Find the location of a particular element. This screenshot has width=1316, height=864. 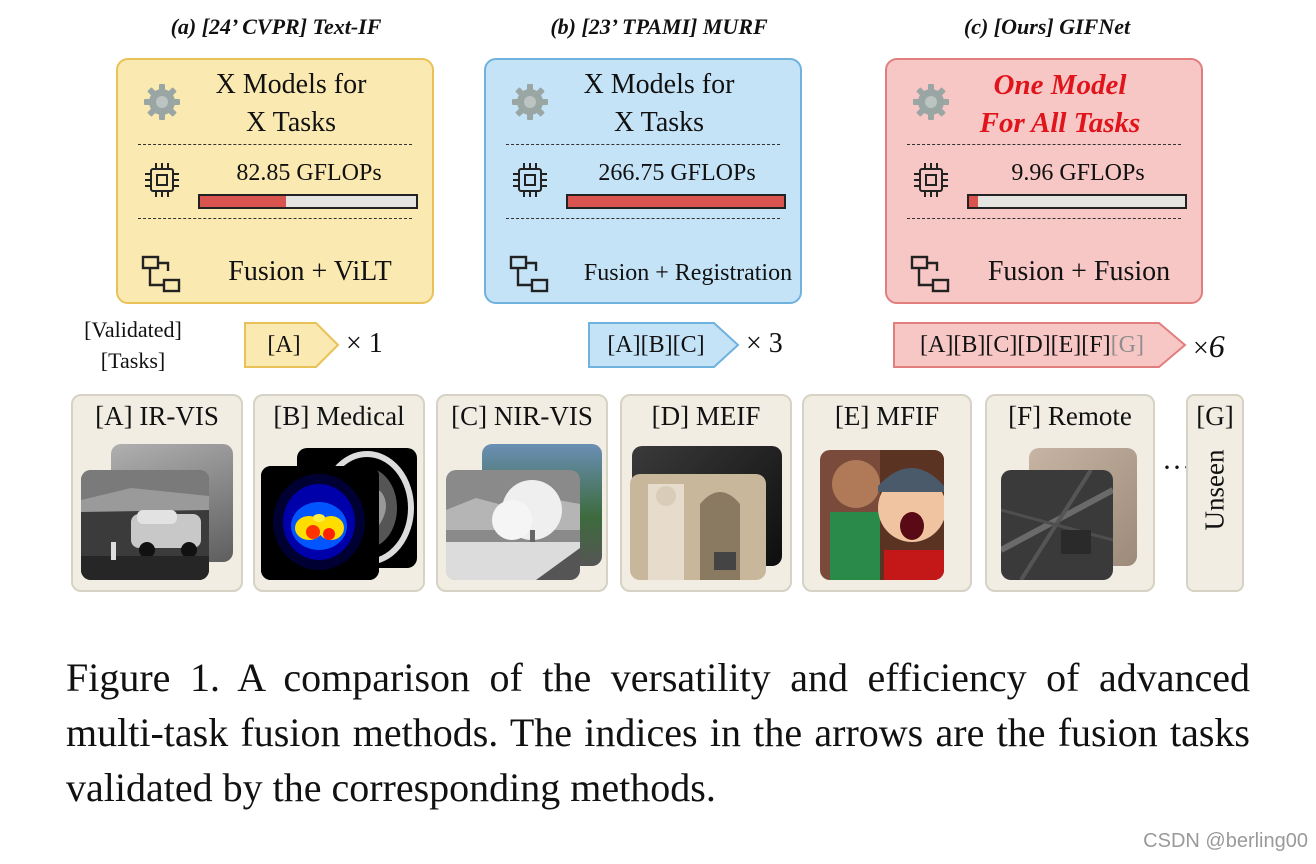

feature-label: Fusion + Registration is located at coordinates (688, 273).